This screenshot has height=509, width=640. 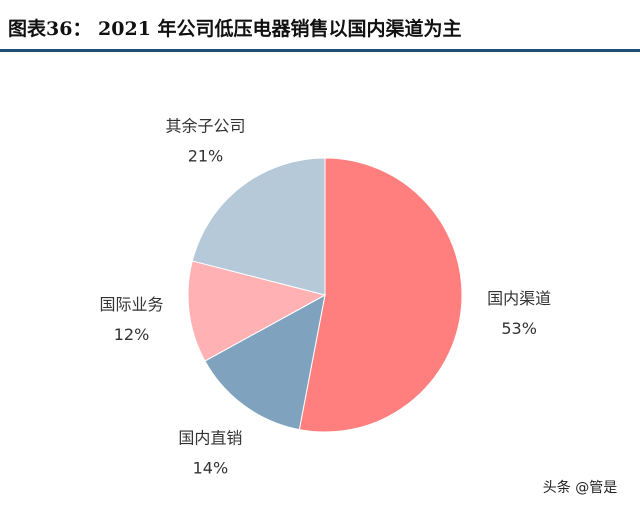 I want to click on watermark: 头条 @管是, so click(x=580, y=487).